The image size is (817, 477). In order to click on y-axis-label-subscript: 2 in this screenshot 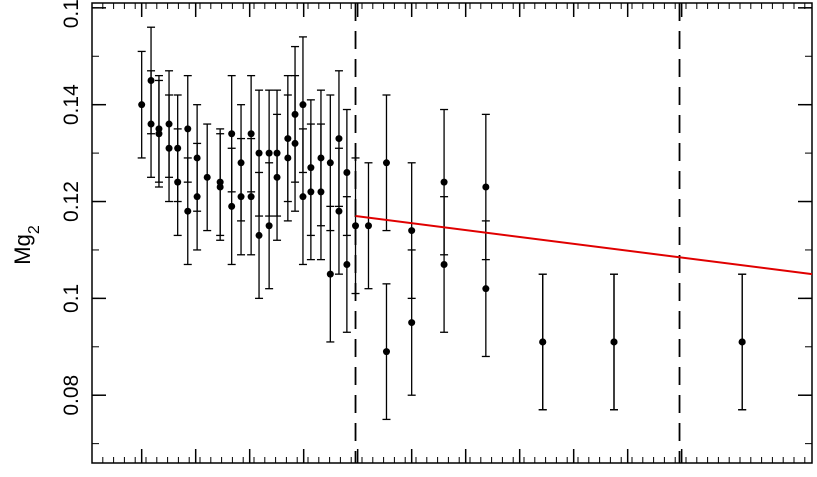, I will do `click(34, 229)`.